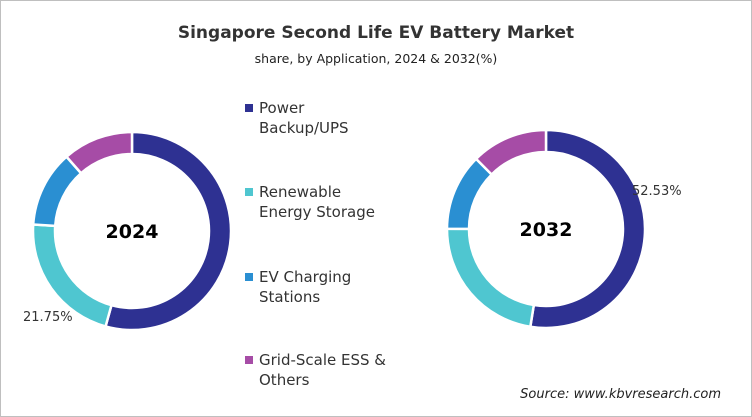 This screenshot has height=417, width=752. What do you see at coordinates (297, 118) in the screenshot?
I see `legend-item: Power Backup/UPS` at bounding box center [297, 118].